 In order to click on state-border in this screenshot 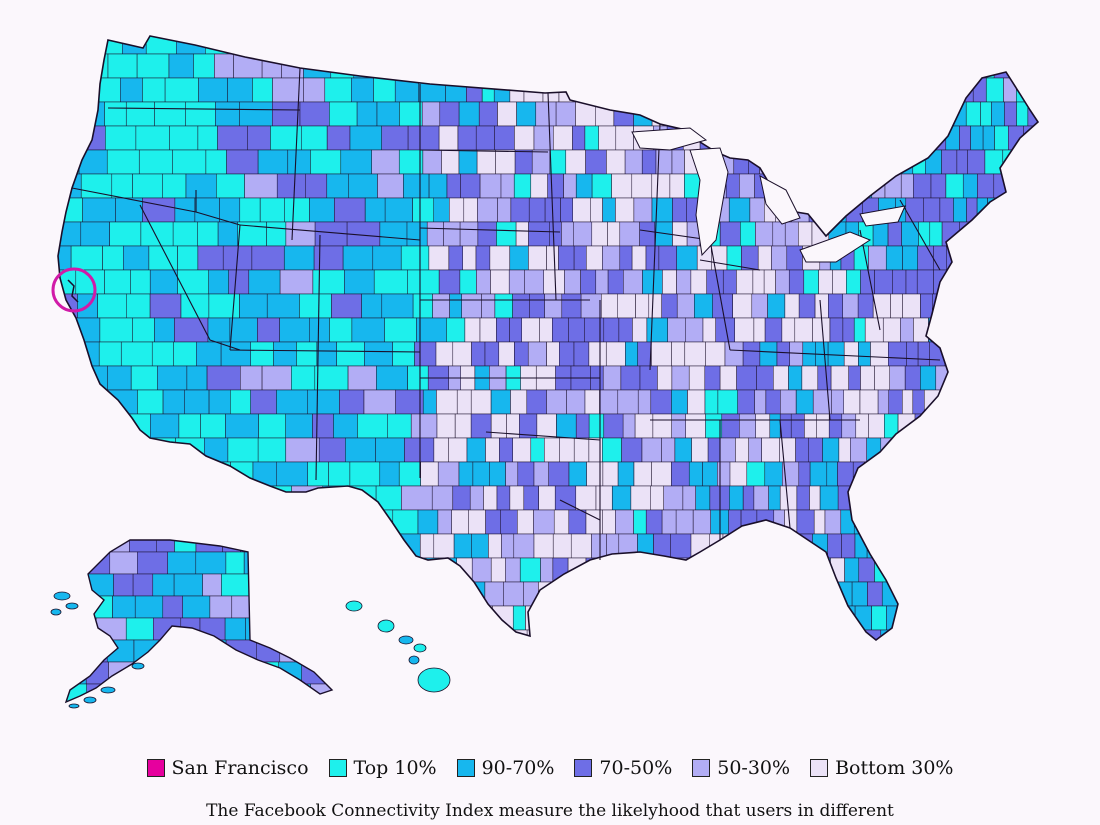, I will do `click(330, 232)`.